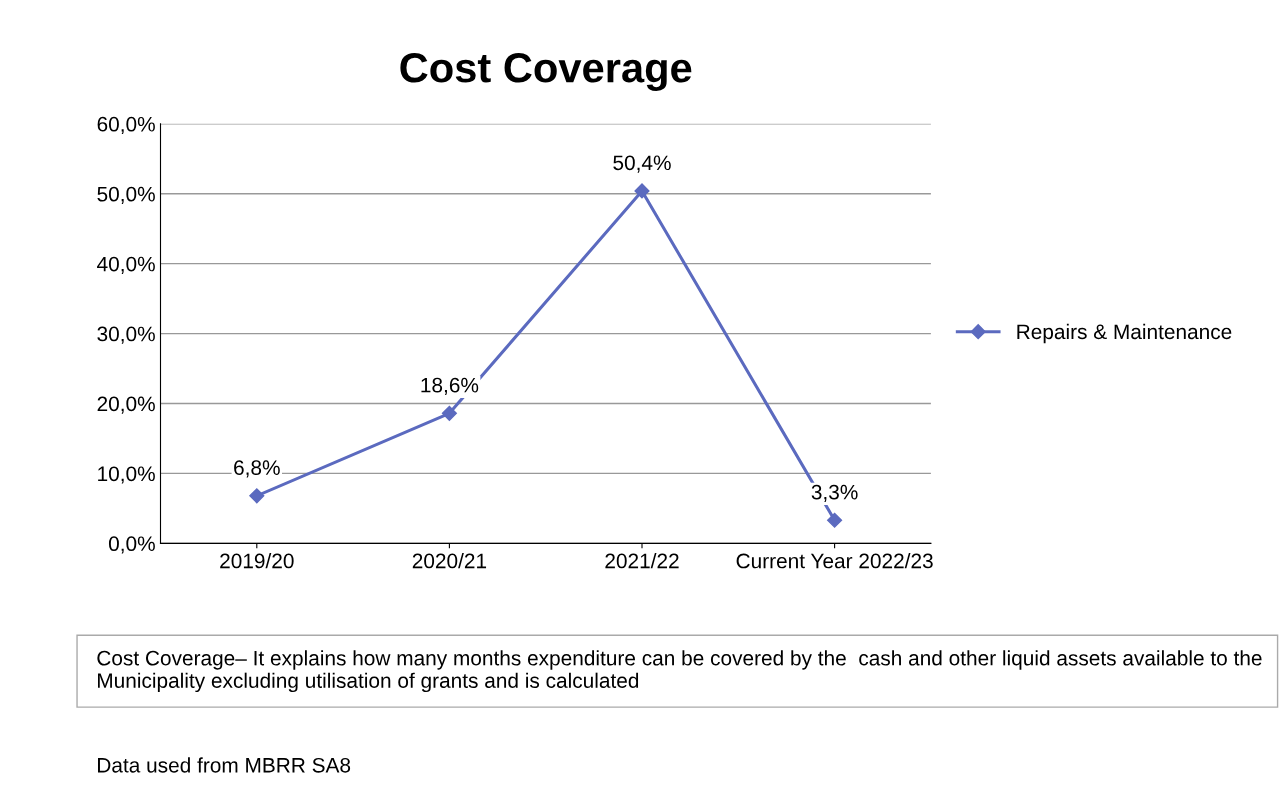  What do you see at coordinates (126, 405) in the screenshot?
I see `y-tick-label: 20,0%` at bounding box center [126, 405].